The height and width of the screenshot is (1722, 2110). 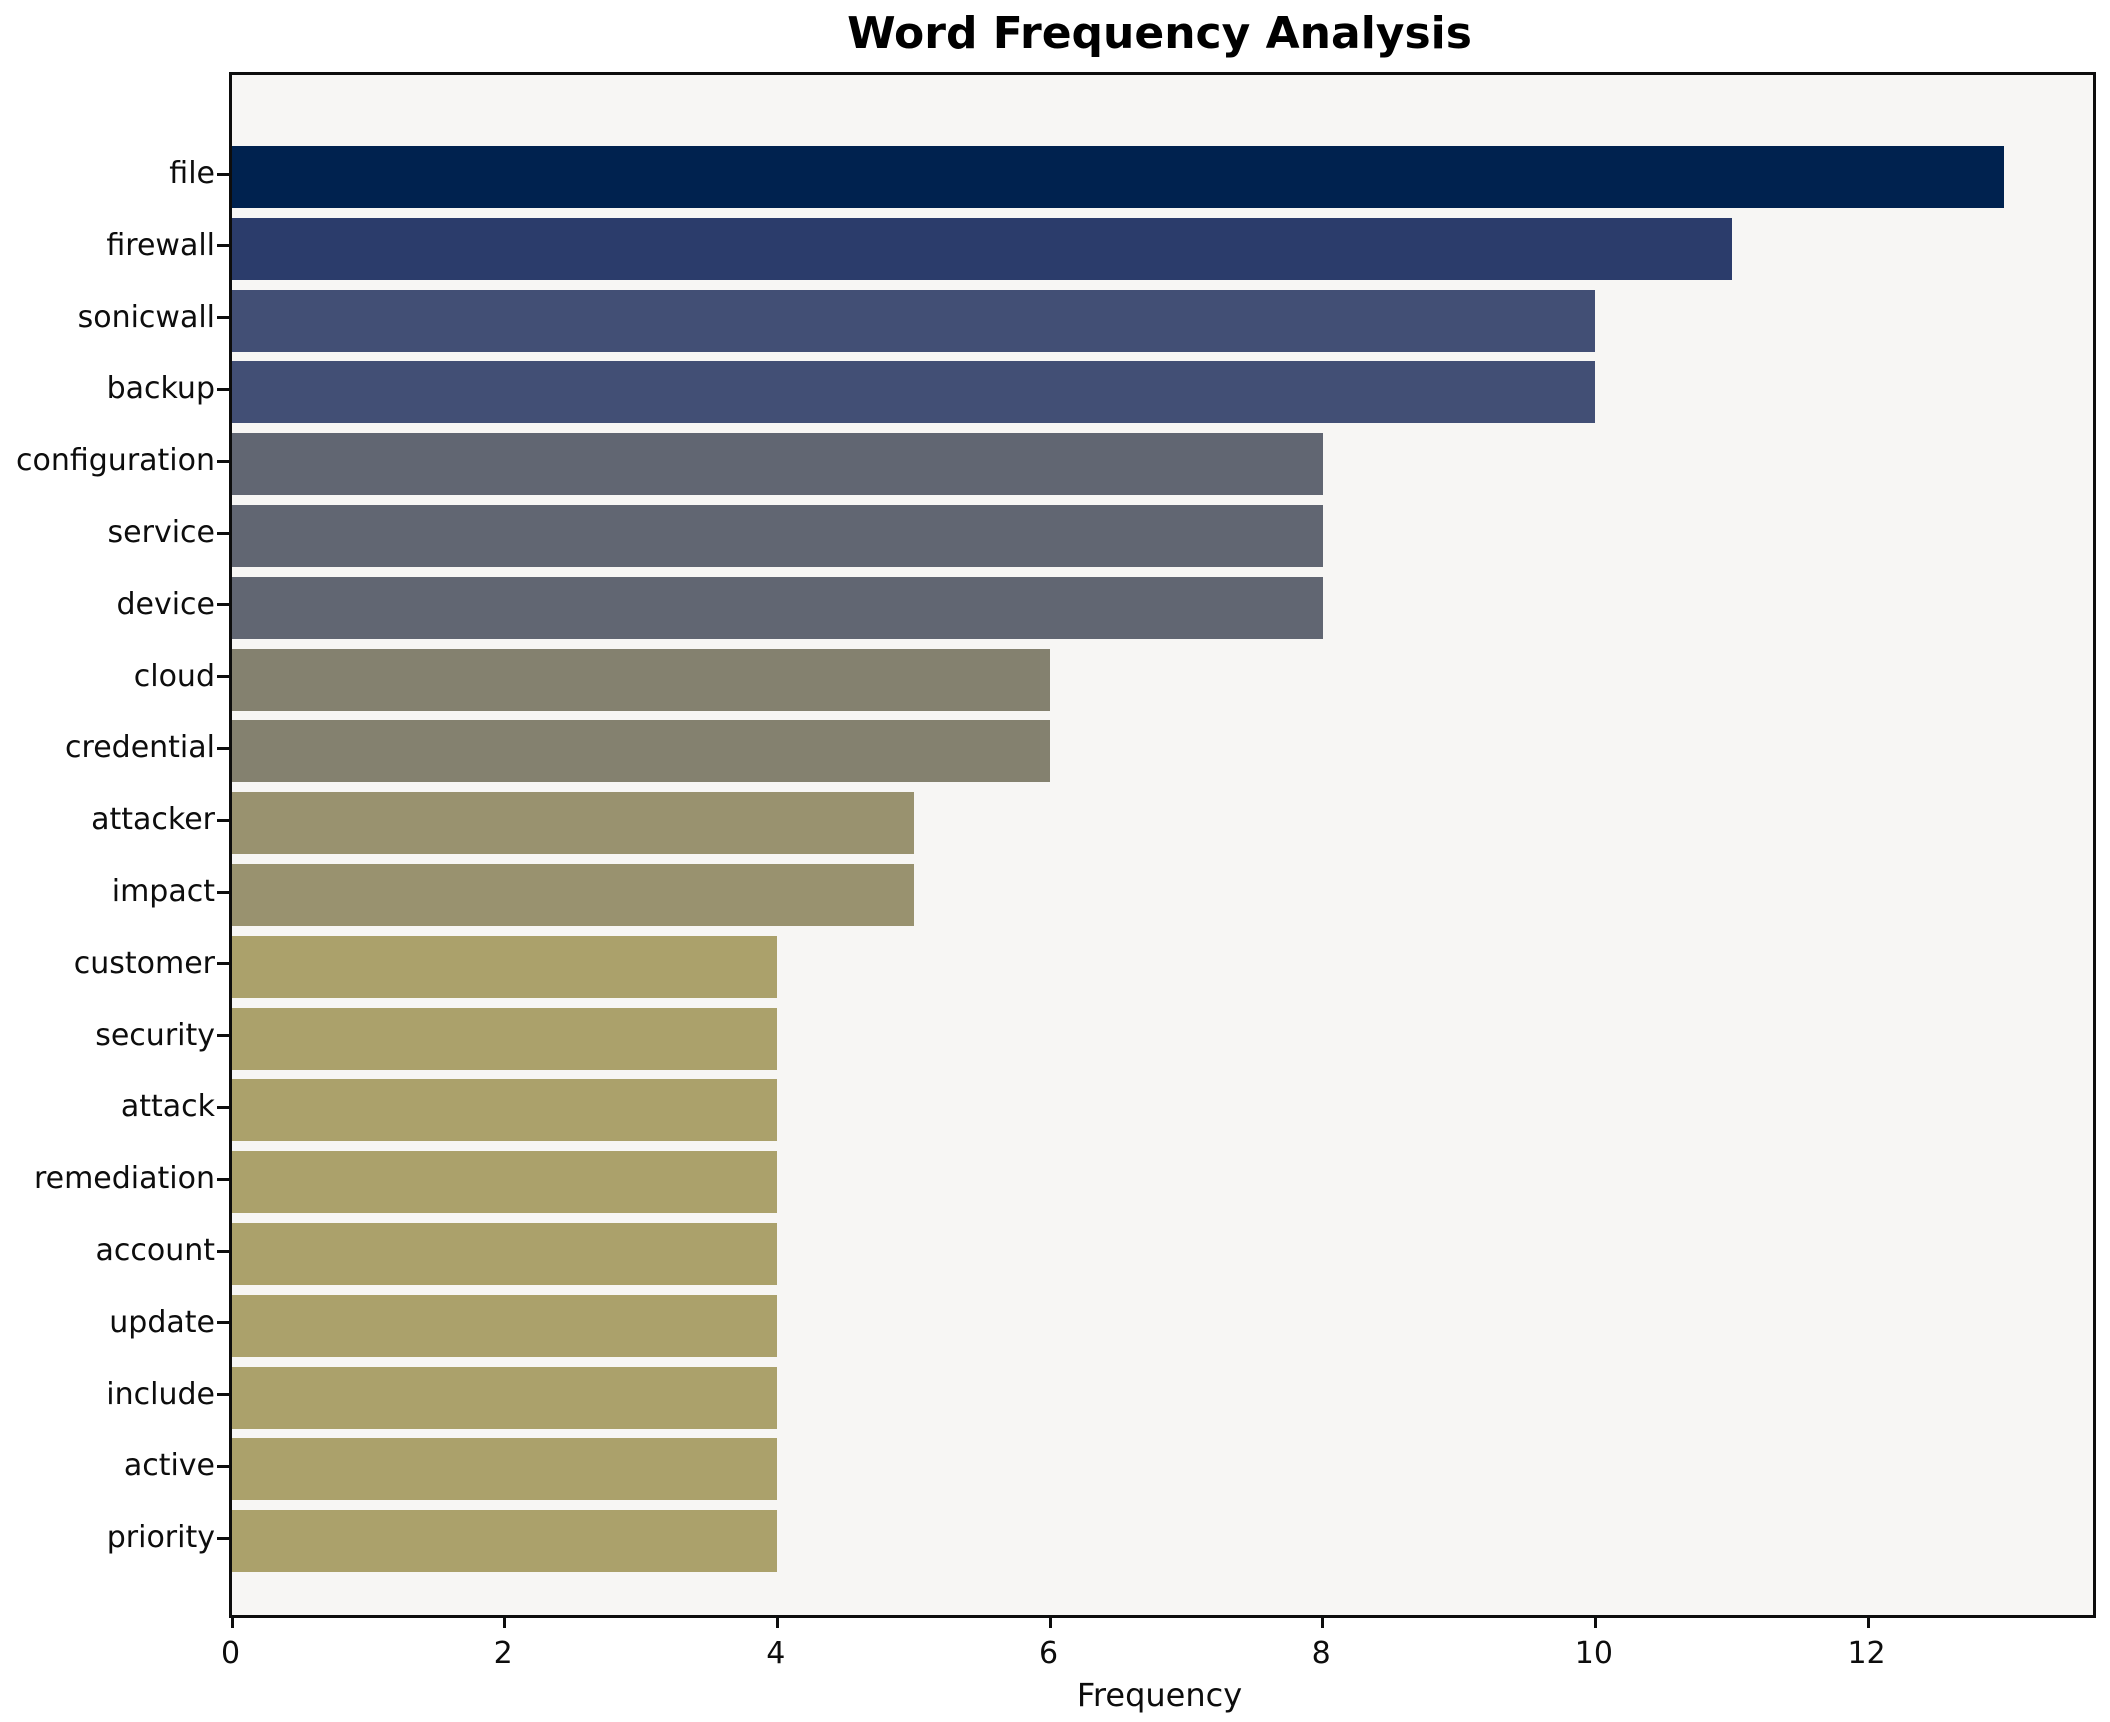 I want to click on bar-device, so click(x=777, y=607).